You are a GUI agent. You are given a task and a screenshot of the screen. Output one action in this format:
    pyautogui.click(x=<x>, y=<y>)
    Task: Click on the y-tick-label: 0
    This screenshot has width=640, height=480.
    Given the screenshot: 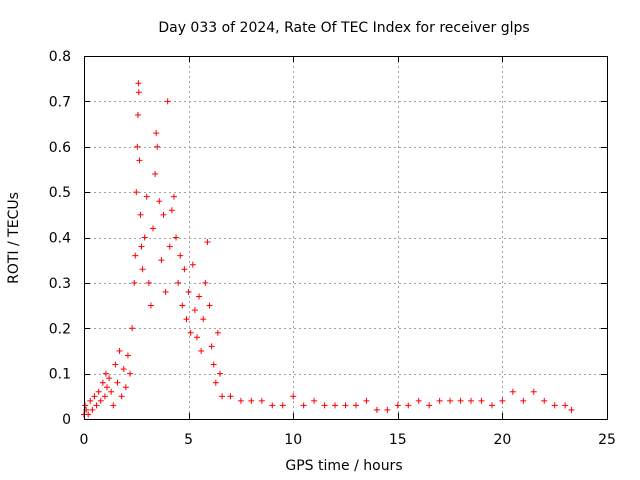 What is the action you would take?
    pyautogui.click(x=66, y=420)
    